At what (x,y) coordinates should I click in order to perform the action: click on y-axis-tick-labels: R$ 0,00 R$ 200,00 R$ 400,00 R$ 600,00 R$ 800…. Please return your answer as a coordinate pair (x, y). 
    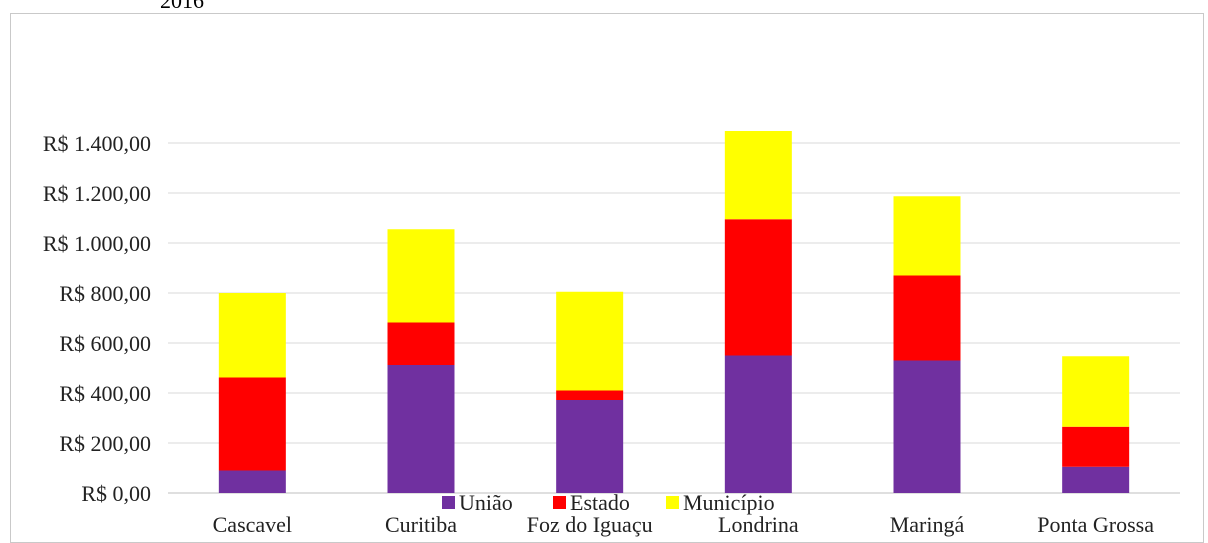
    Looking at the image, I should click on (97, 318).